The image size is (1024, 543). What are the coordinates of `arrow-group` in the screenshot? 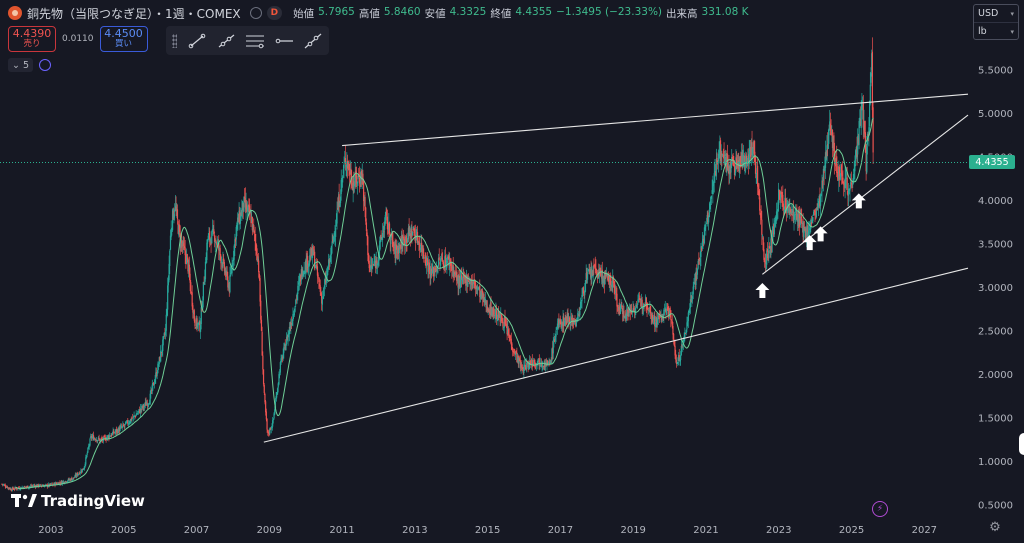 It's located at (810, 245).